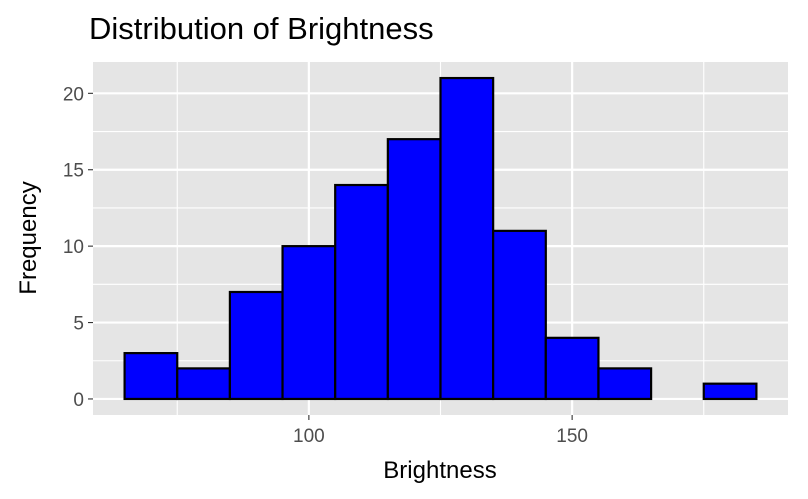 The height and width of the screenshot is (499, 808). Describe the element at coordinates (261, 28) in the screenshot. I see `chart-title: Distribution of Brightness` at that location.